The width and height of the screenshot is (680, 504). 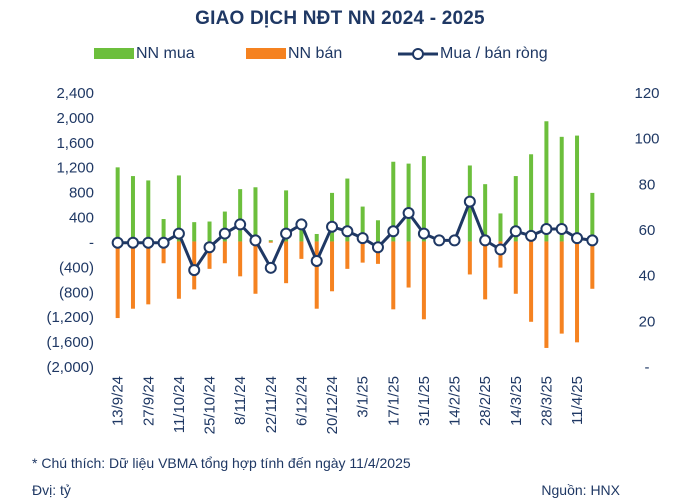 What do you see at coordinates (424, 401) in the screenshot?
I see `x-tick-label: 31/1/25` at bounding box center [424, 401].